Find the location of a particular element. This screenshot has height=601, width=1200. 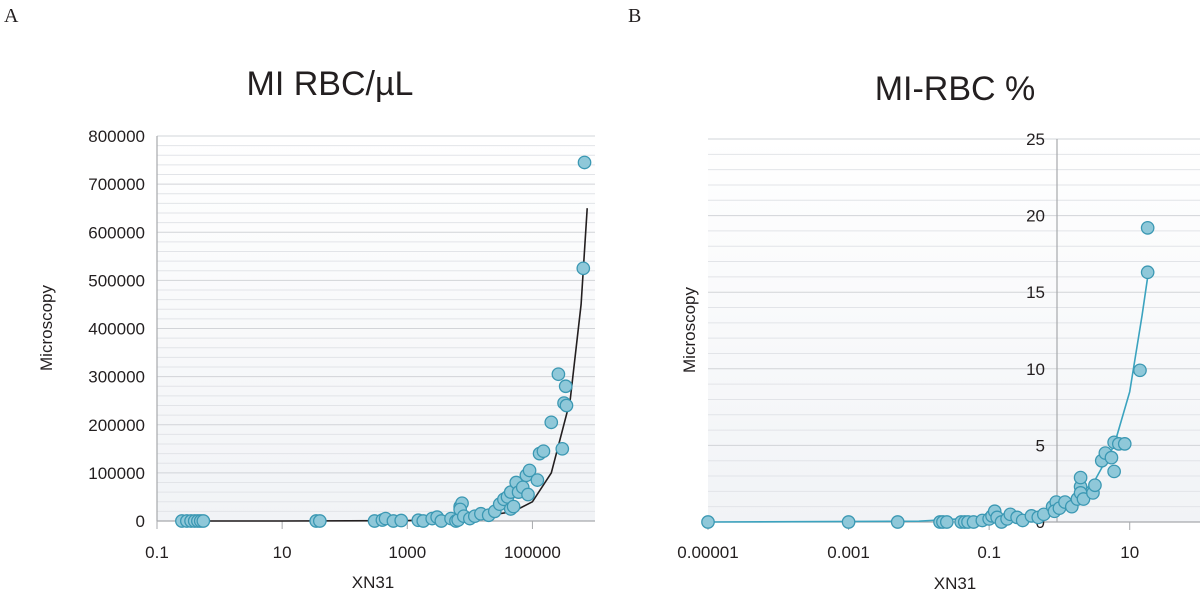

y-tick-label: 400000 is located at coordinates (116, 329).